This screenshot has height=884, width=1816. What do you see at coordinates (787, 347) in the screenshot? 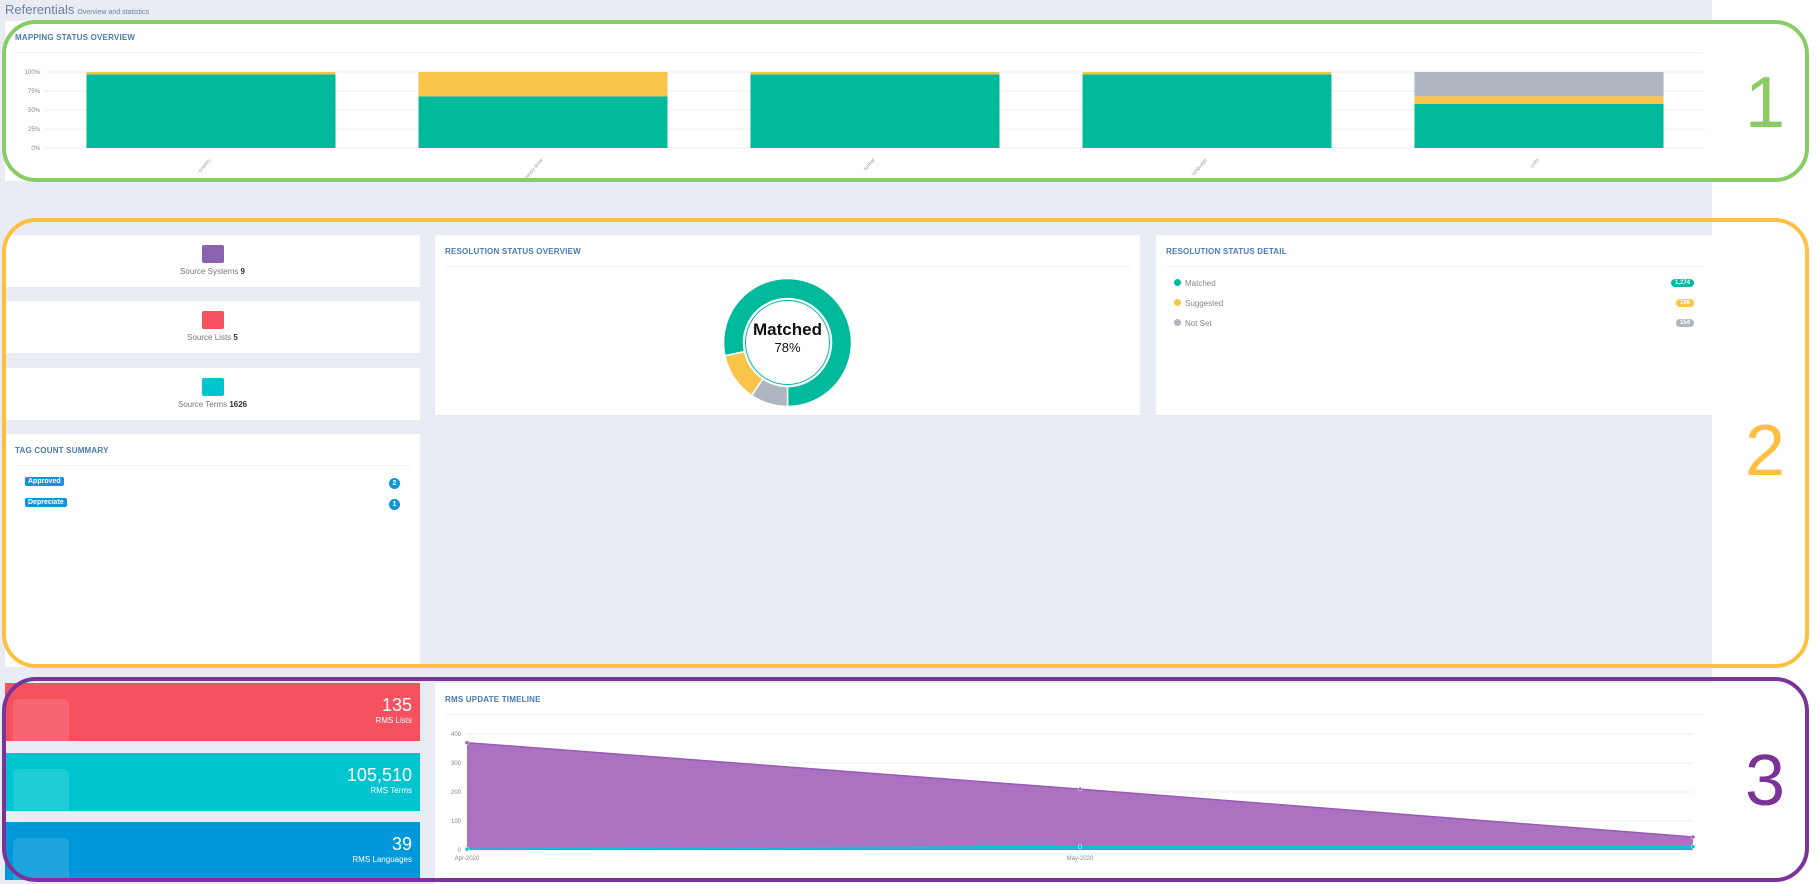
I see `donut-center-value: 78%` at bounding box center [787, 347].